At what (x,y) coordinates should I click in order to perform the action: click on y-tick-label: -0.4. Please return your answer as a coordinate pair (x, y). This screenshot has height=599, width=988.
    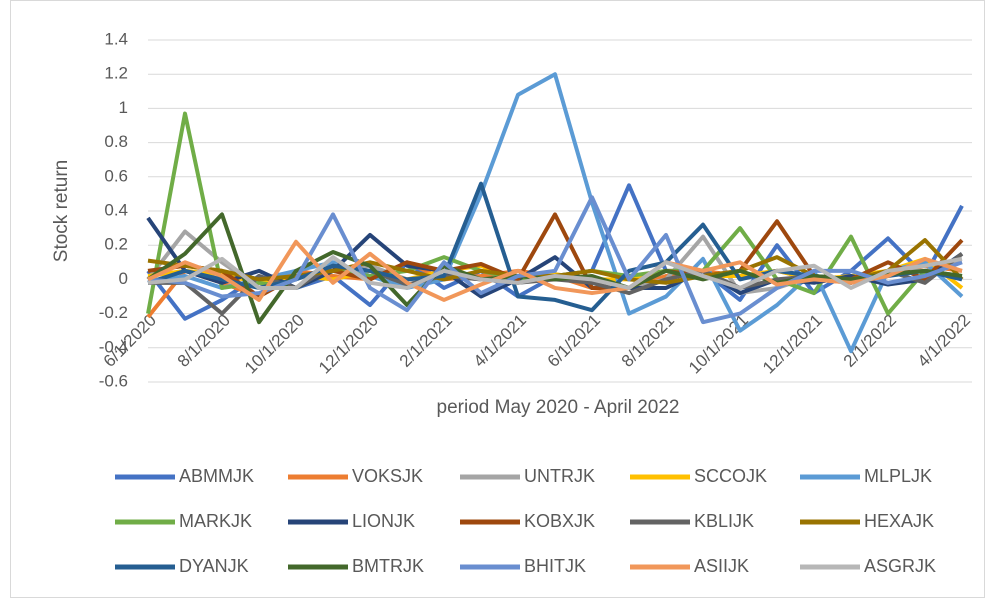
    Looking at the image, I should click on (113, 346).